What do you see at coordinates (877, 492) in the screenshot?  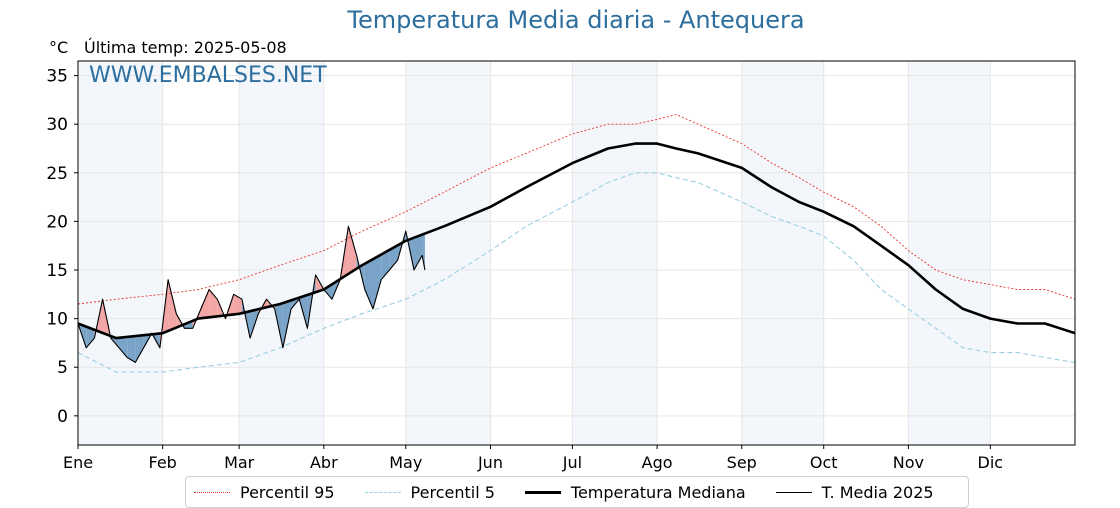 I see `legend-label-2025: T. Media 2025` at bounding box center [877, 492].